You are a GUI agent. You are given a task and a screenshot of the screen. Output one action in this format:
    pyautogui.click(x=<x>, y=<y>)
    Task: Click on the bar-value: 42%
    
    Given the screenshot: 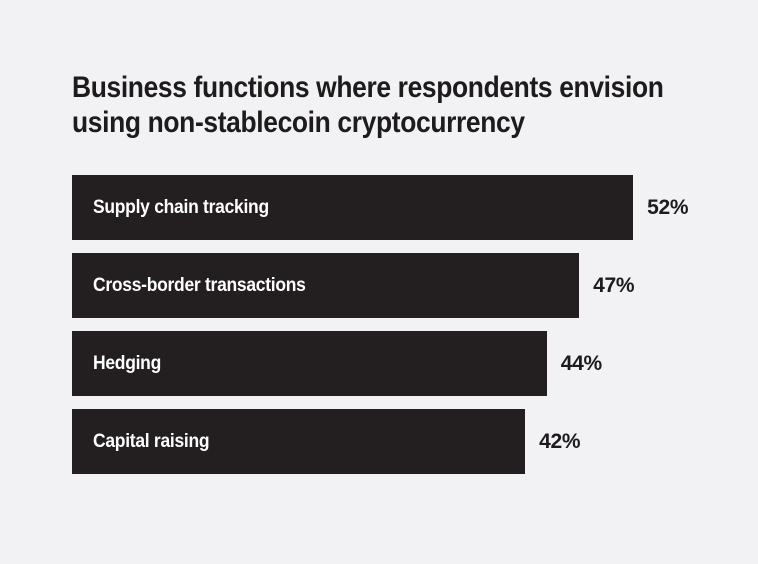 What is the action you would take?
    pyautogui.click(x=560, y=441)
    